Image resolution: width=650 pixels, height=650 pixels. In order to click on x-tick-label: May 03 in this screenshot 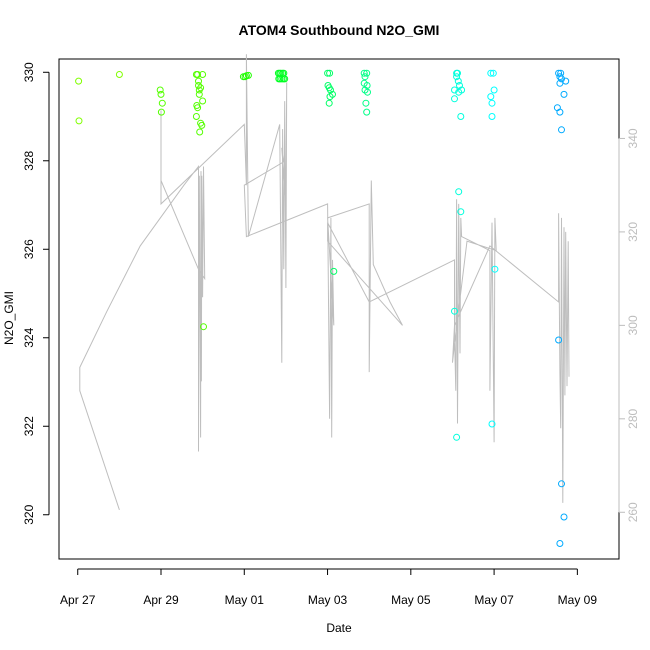, I will do `click(328, 600)`.